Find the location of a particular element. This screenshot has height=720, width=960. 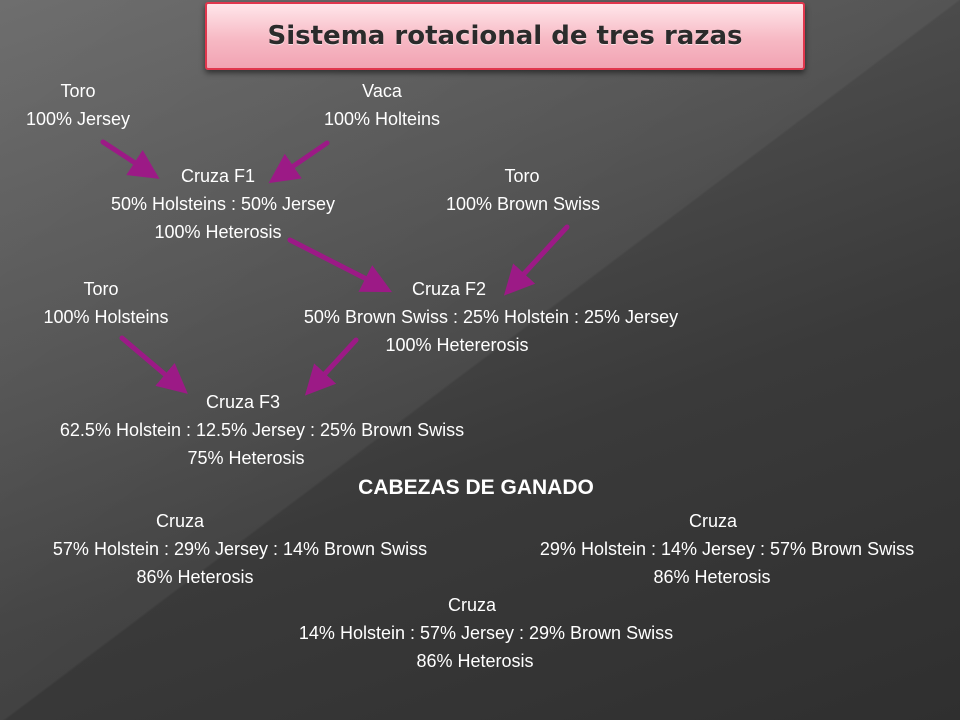

toro1-breed: 100% Jersey is located at coordinates (78, 119).